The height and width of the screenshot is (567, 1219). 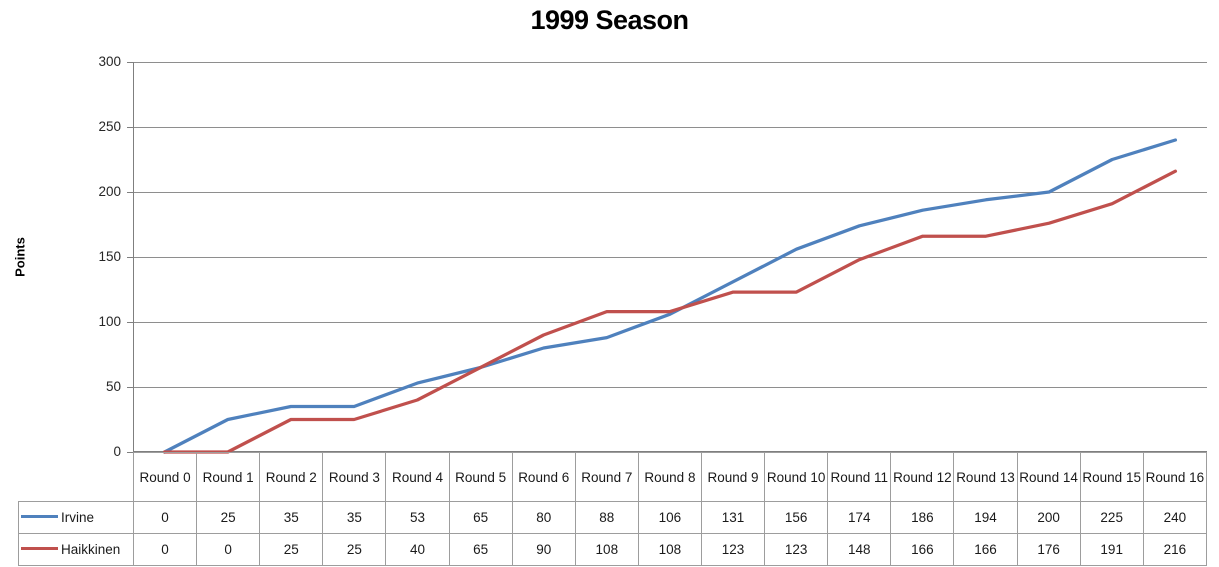 I want to click on table-value-cell: 176, so click(x=1048, y=549).